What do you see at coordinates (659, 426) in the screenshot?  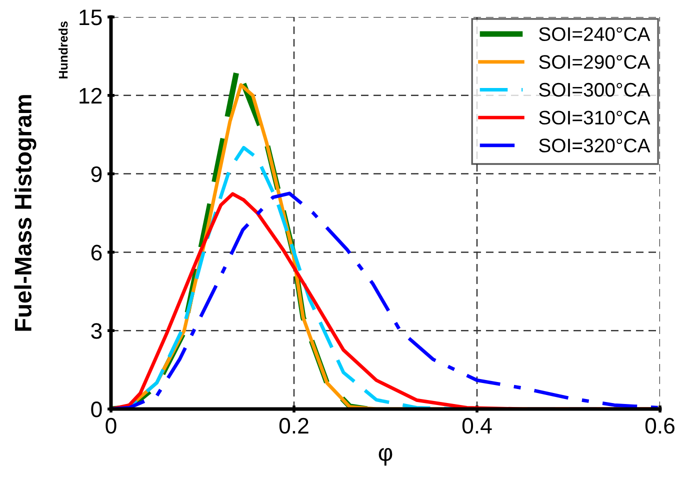 I see `x-tick-label: 0.6` at bounding box center [659, 426].